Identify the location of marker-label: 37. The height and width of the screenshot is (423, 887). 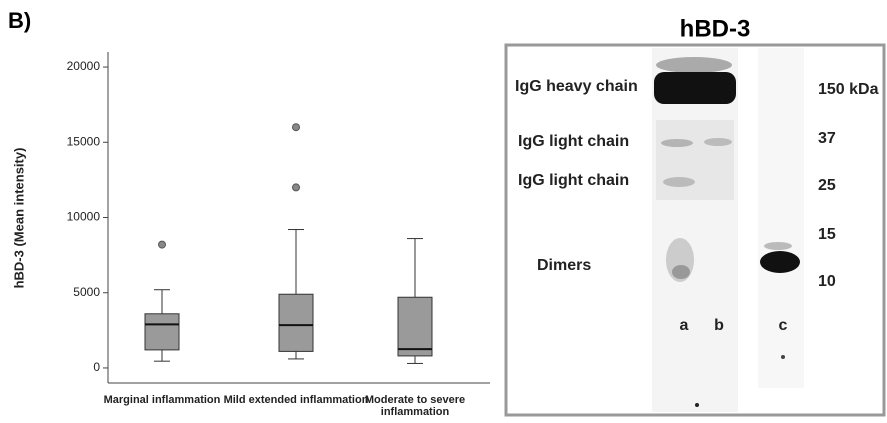
(827, 138).